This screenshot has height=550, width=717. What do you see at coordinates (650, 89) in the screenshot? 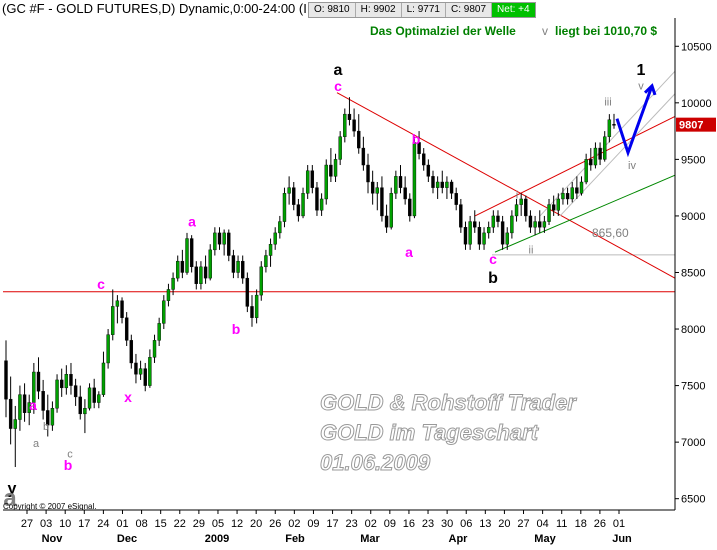
I see `projection-arrowhead` at bounding box center [650, 89].